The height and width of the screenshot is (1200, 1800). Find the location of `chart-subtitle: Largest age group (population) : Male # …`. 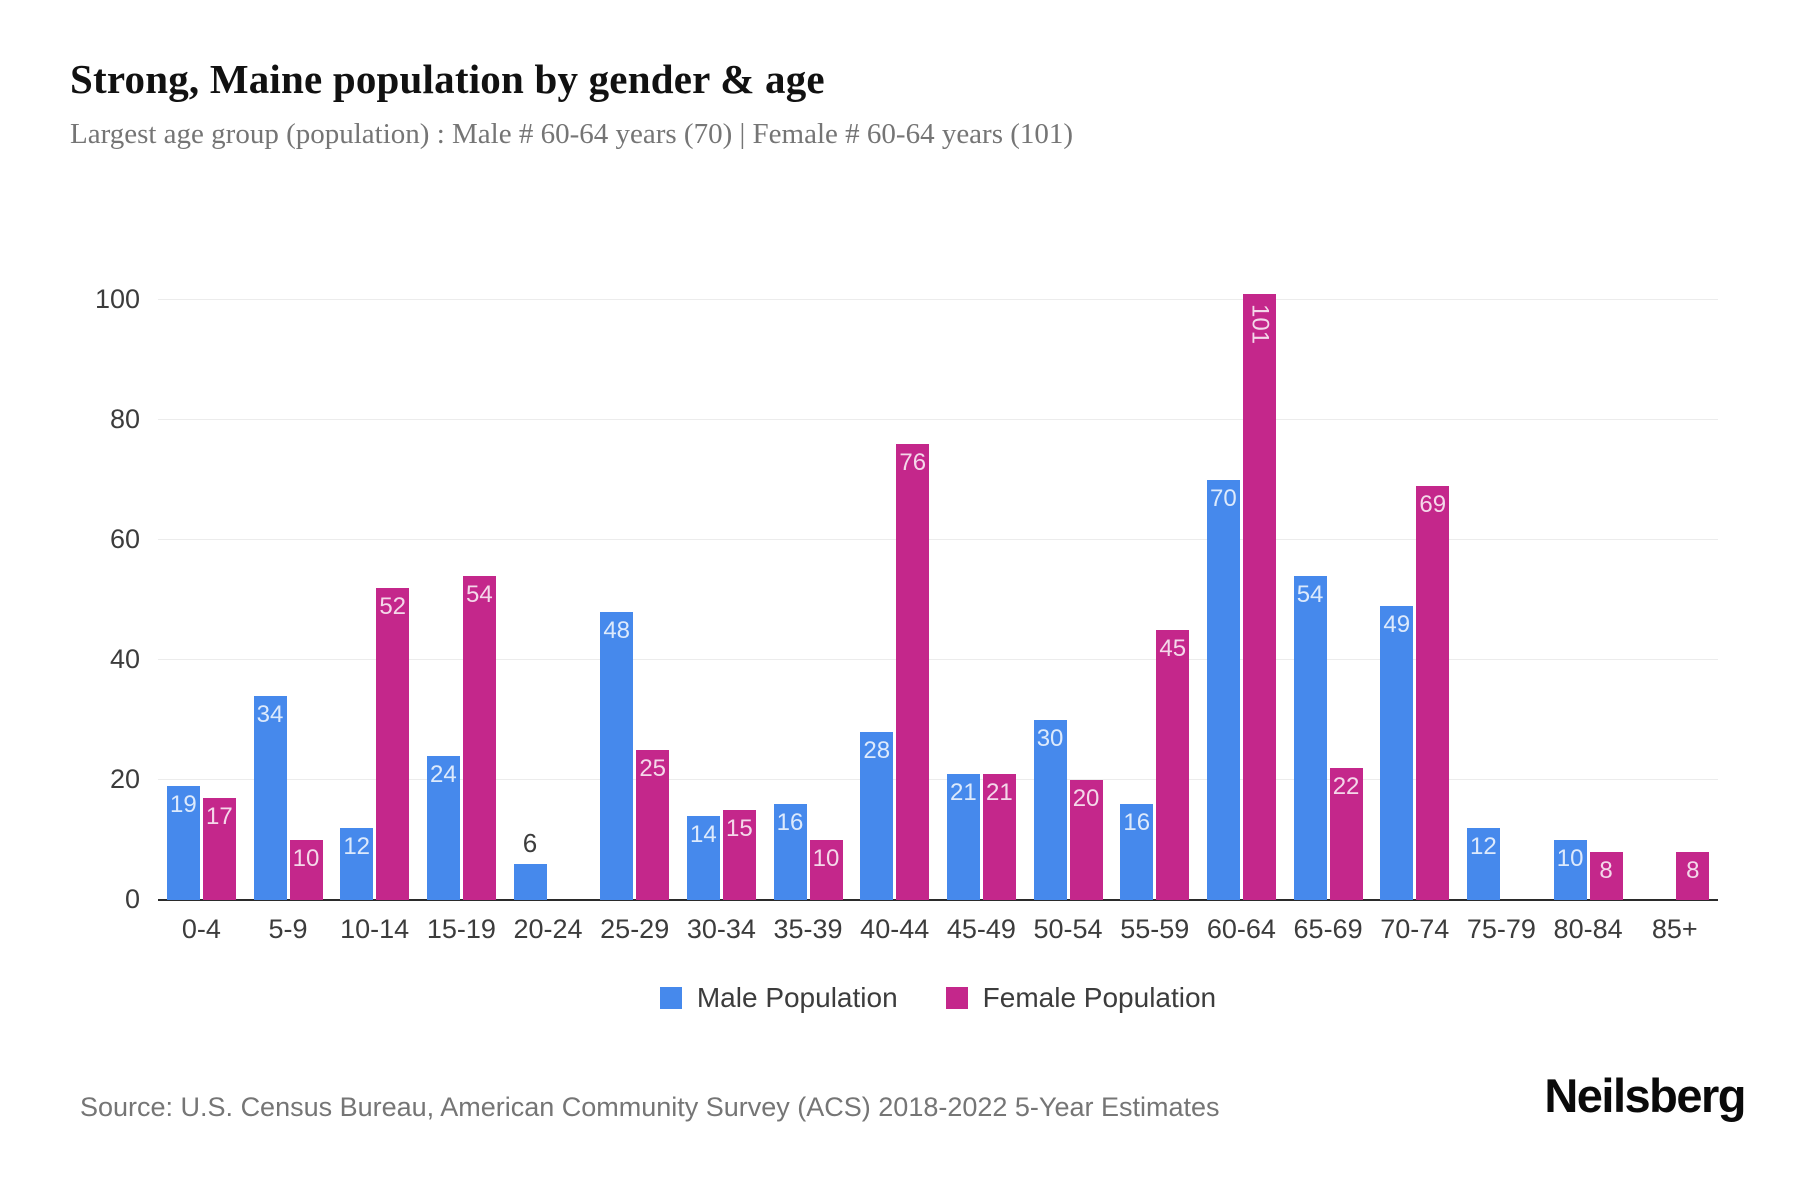

chart-subtitle: Largest age group (population) : Male # … is located at coordinates (572, 134).